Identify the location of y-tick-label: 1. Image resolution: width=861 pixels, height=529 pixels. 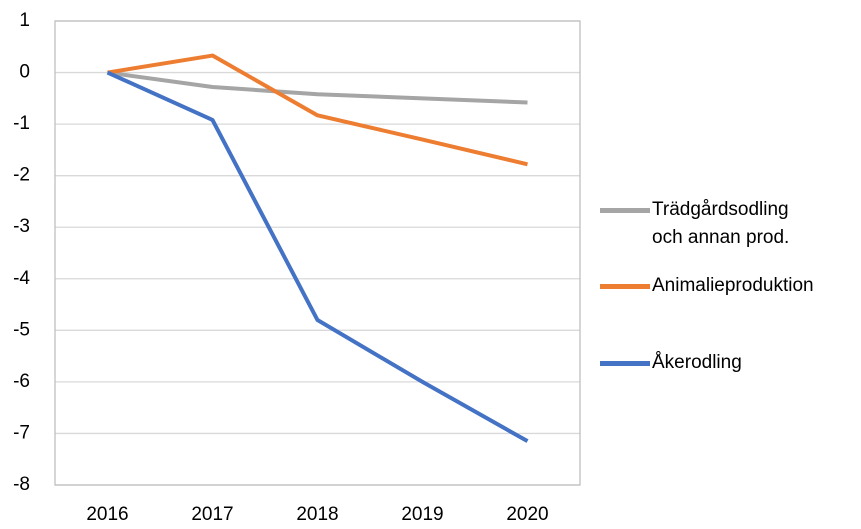
(24, 20).